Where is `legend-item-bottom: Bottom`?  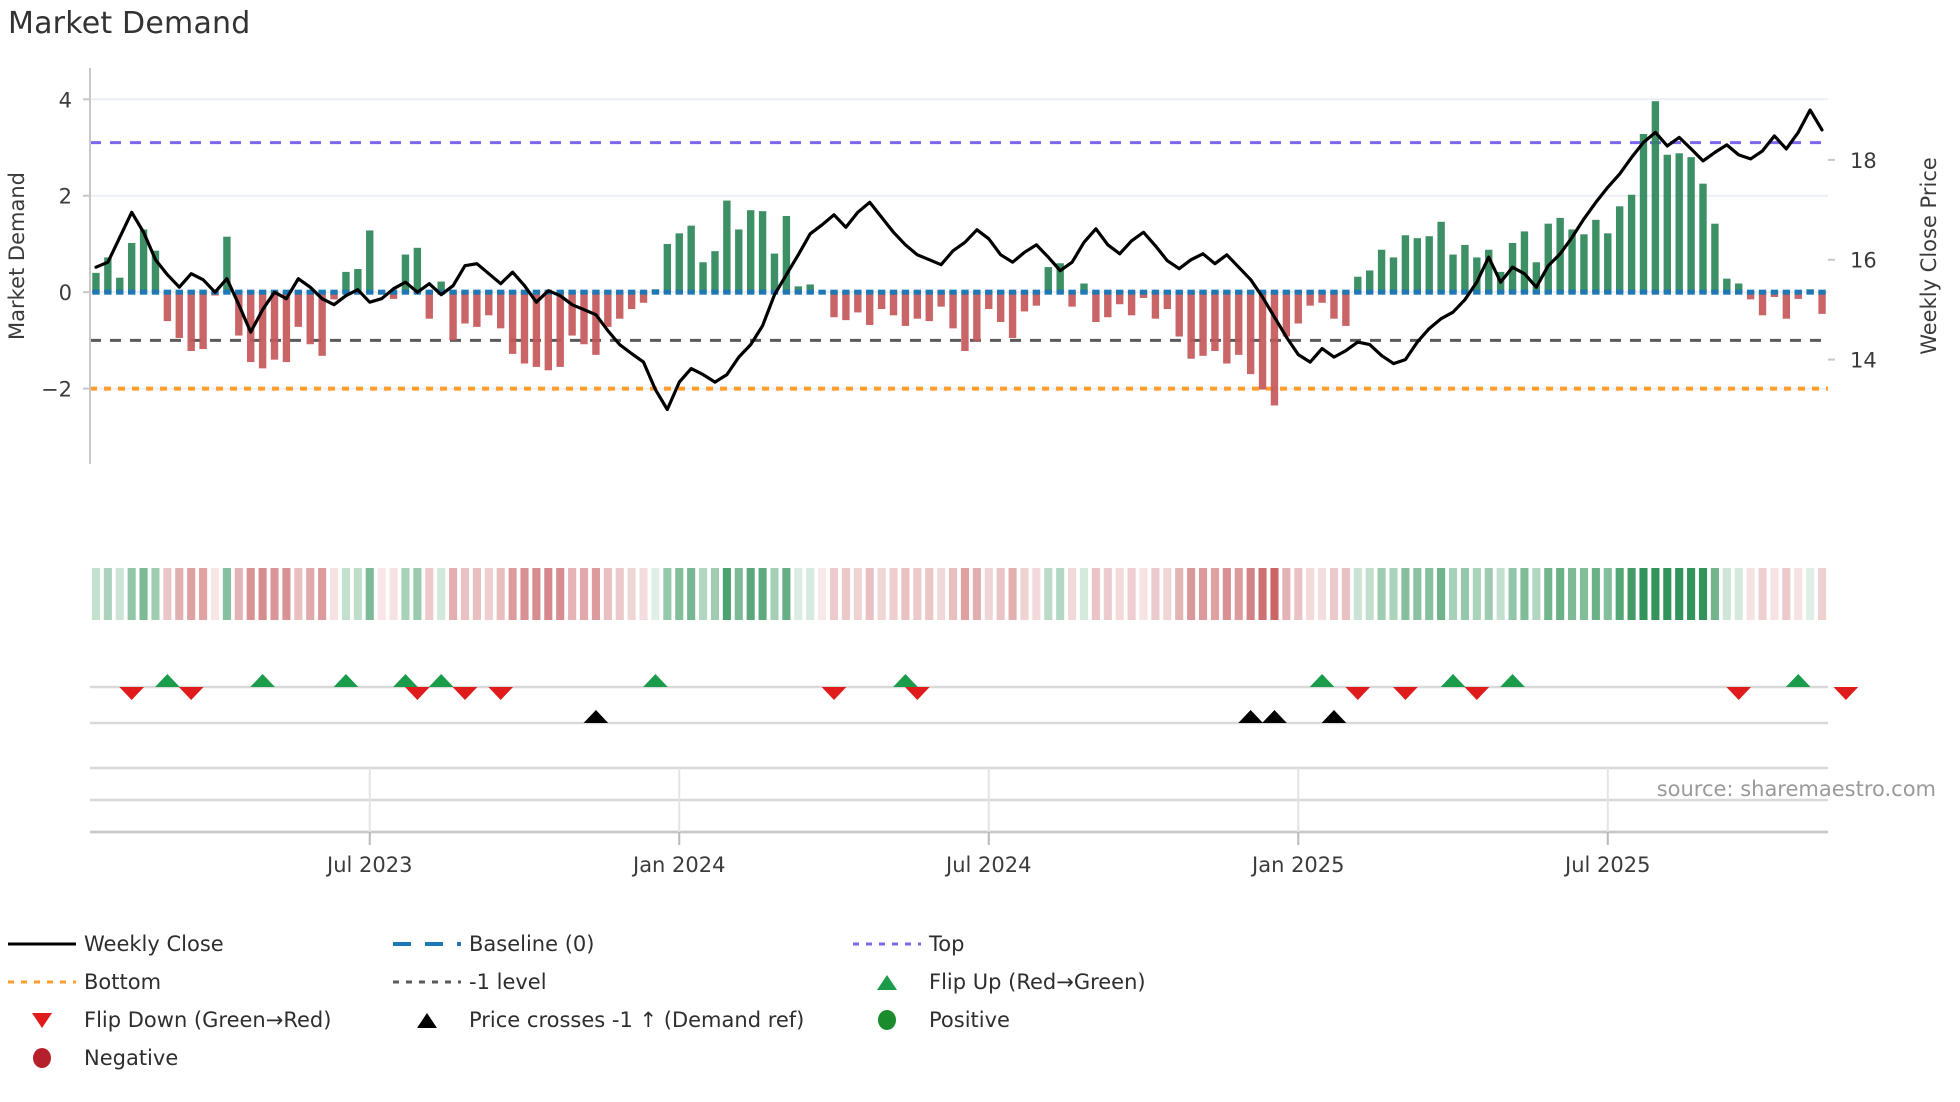
legend-item-bottom: Bottom is located at coordinates (192, 982).